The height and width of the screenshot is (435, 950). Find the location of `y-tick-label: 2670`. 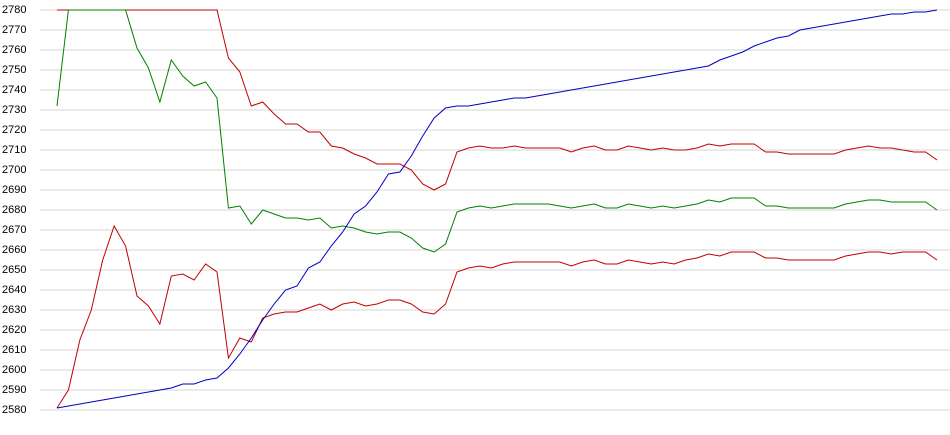

y-tick-label: 2670 is located at coordinates (14, 230).